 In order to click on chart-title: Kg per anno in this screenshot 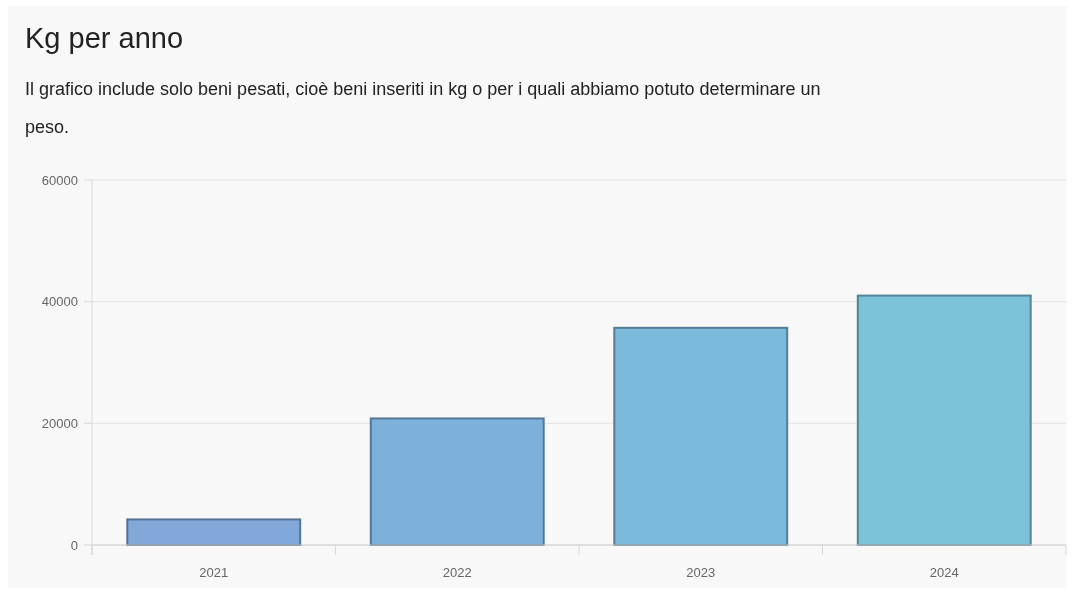, I will do `click(104, 38)`.